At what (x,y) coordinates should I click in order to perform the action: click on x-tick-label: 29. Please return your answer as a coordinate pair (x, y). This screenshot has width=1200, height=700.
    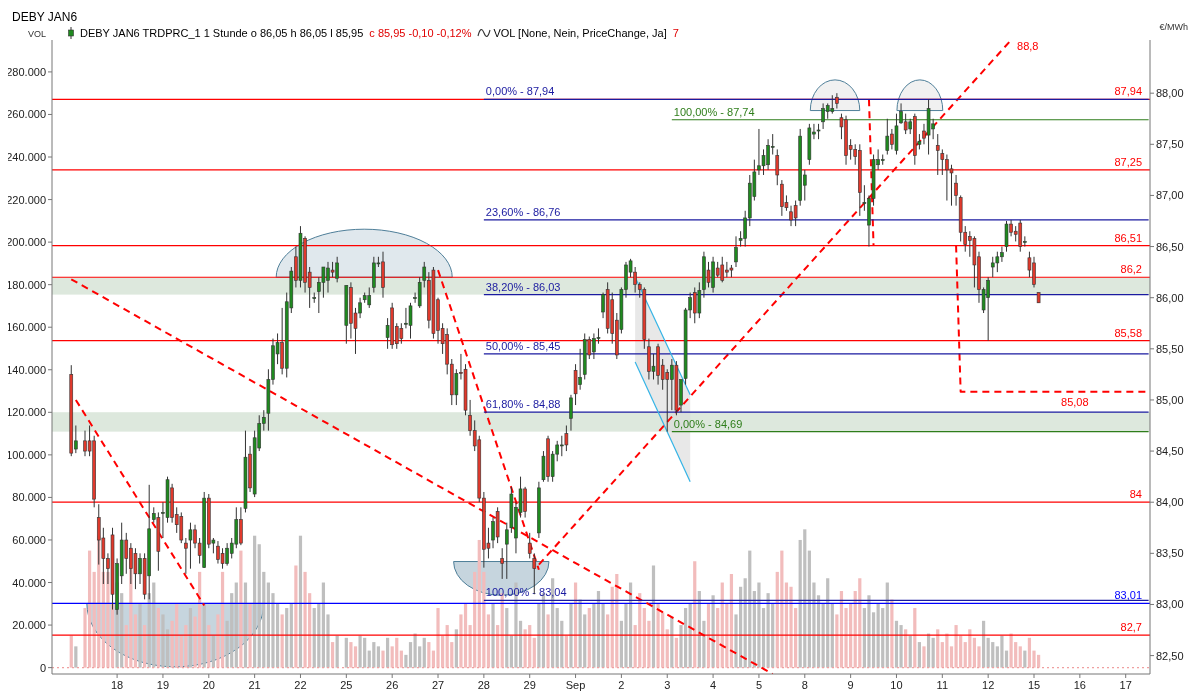
    Looking at the image, I should click on (529, 685).